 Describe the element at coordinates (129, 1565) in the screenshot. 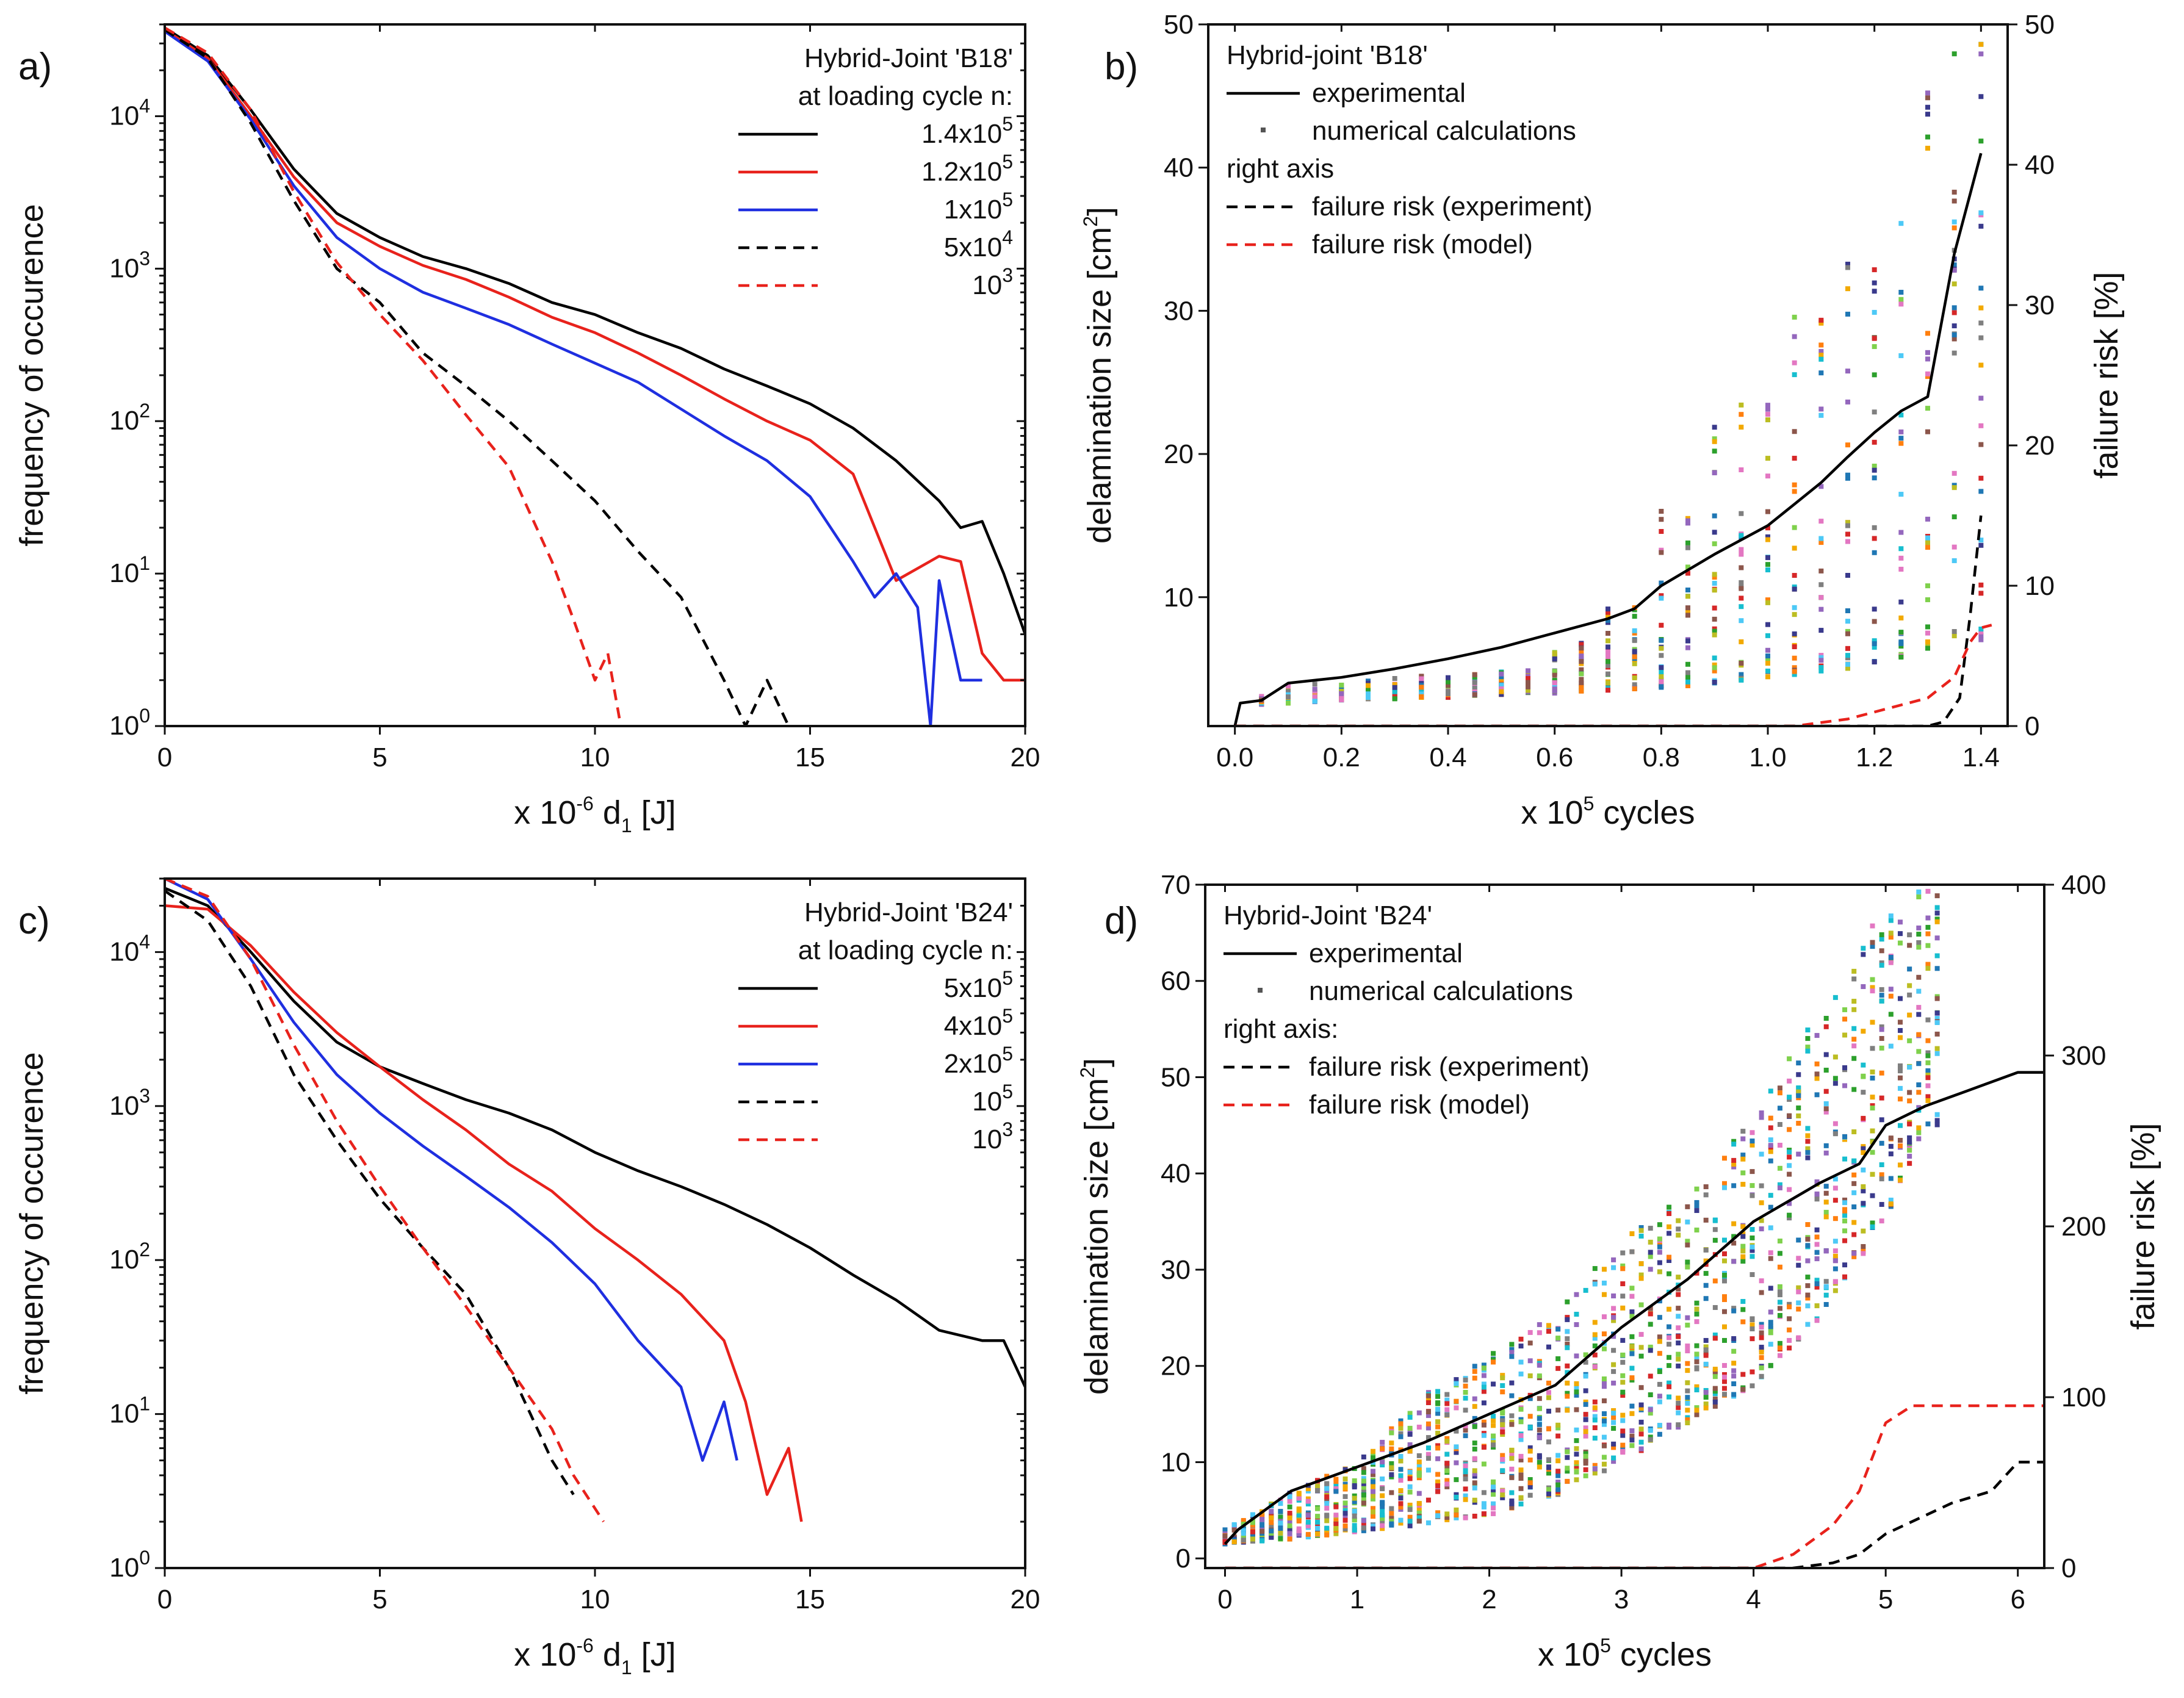

I see `y-tick-label: 100` at that location.